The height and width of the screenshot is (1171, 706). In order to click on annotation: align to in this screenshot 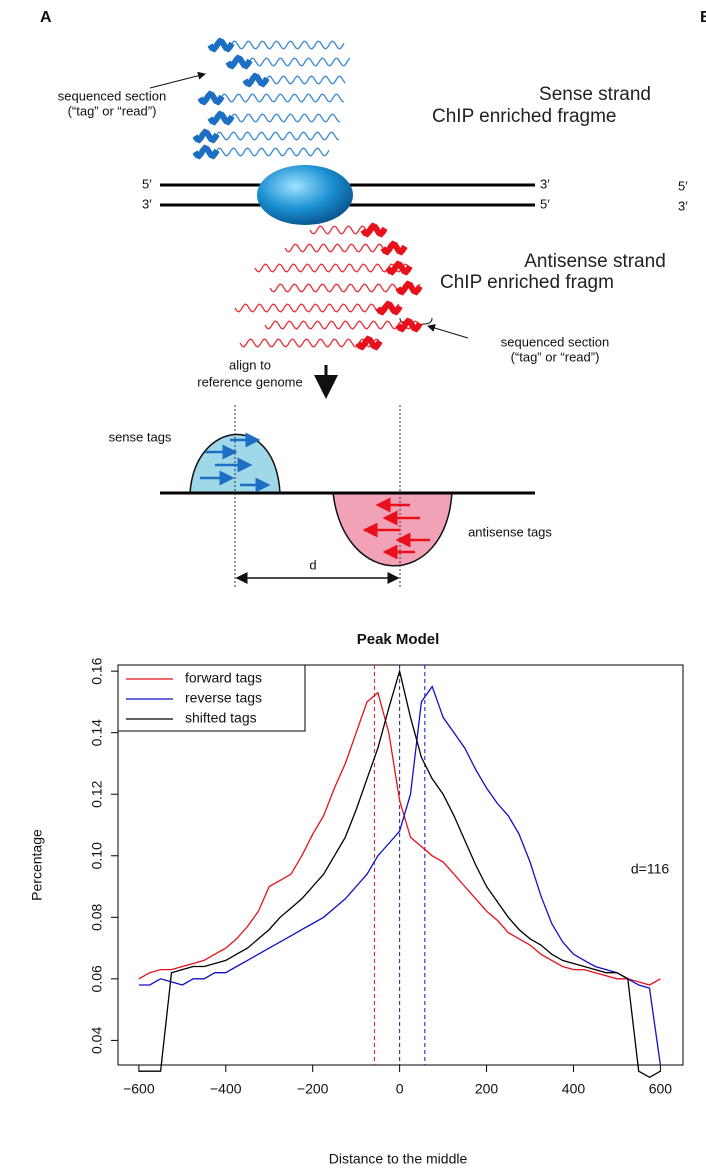, I will do `click(250, 364)`.